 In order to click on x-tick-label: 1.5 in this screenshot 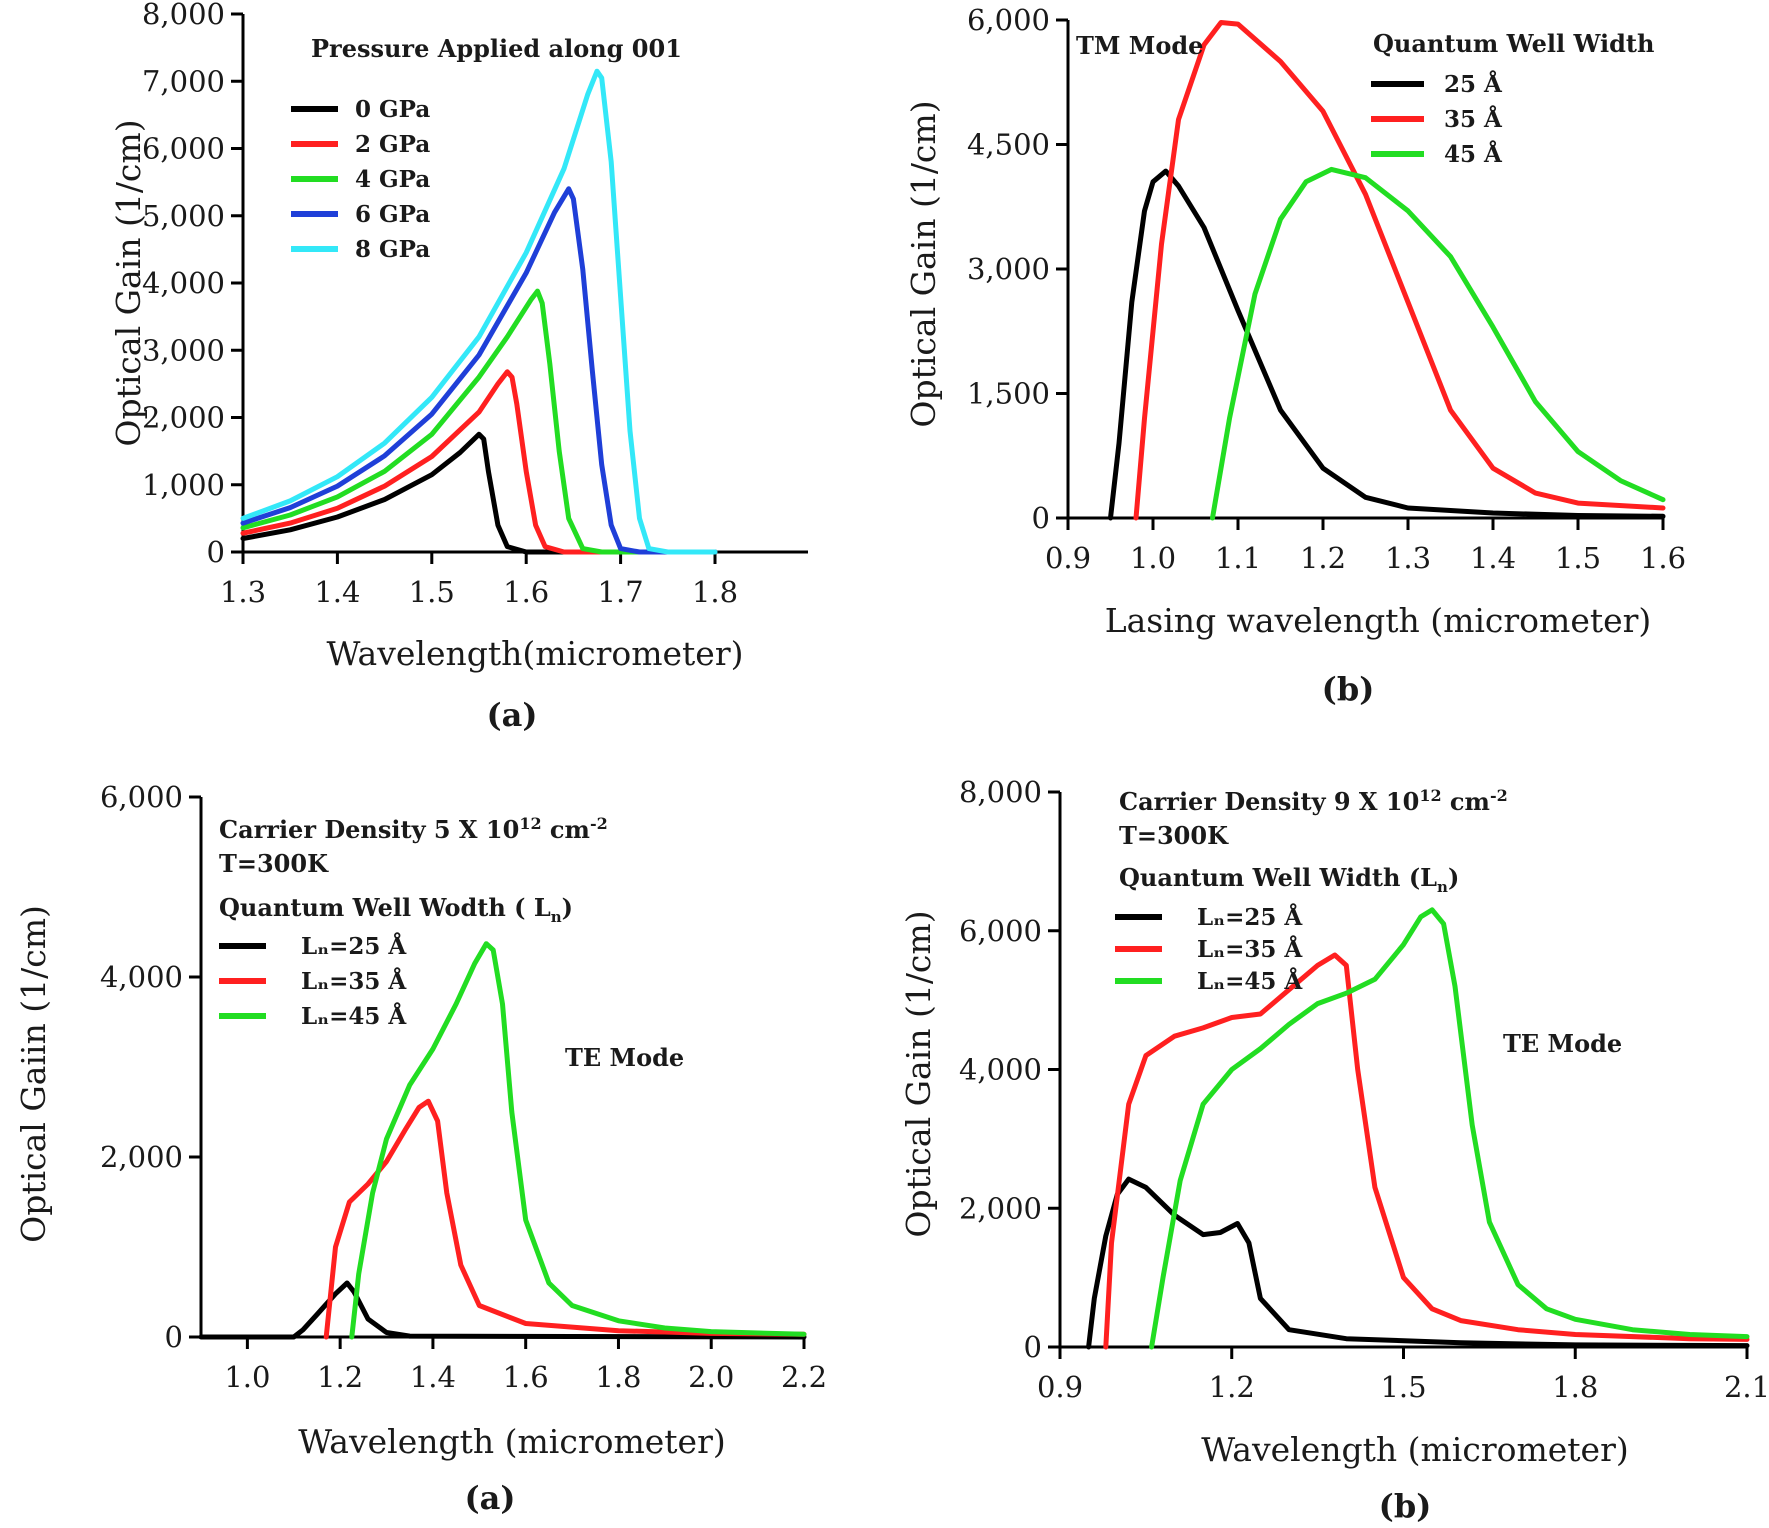, I will do `click(1403, 1387)`.